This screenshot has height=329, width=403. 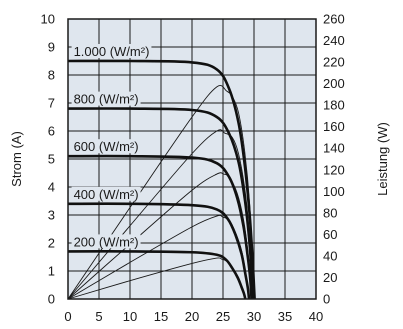 What do you see at coordinates (51, 215) in the screenshot?
I see `left-tick-label: 3` at bounding box center [51, 215].